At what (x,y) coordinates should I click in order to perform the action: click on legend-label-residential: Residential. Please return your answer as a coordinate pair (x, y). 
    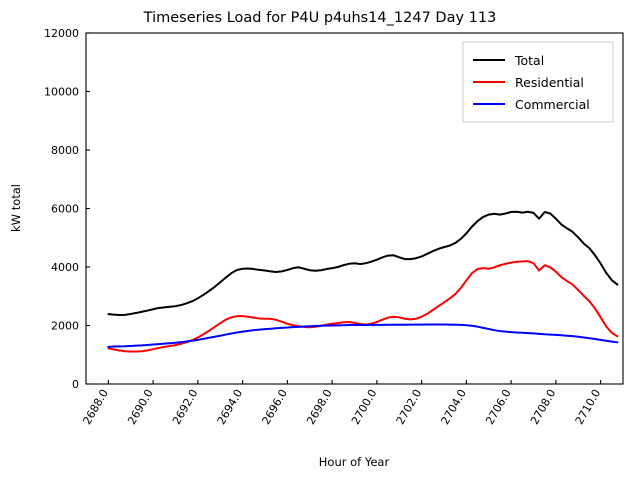
    Looking at the image, I should click on (549, 82).